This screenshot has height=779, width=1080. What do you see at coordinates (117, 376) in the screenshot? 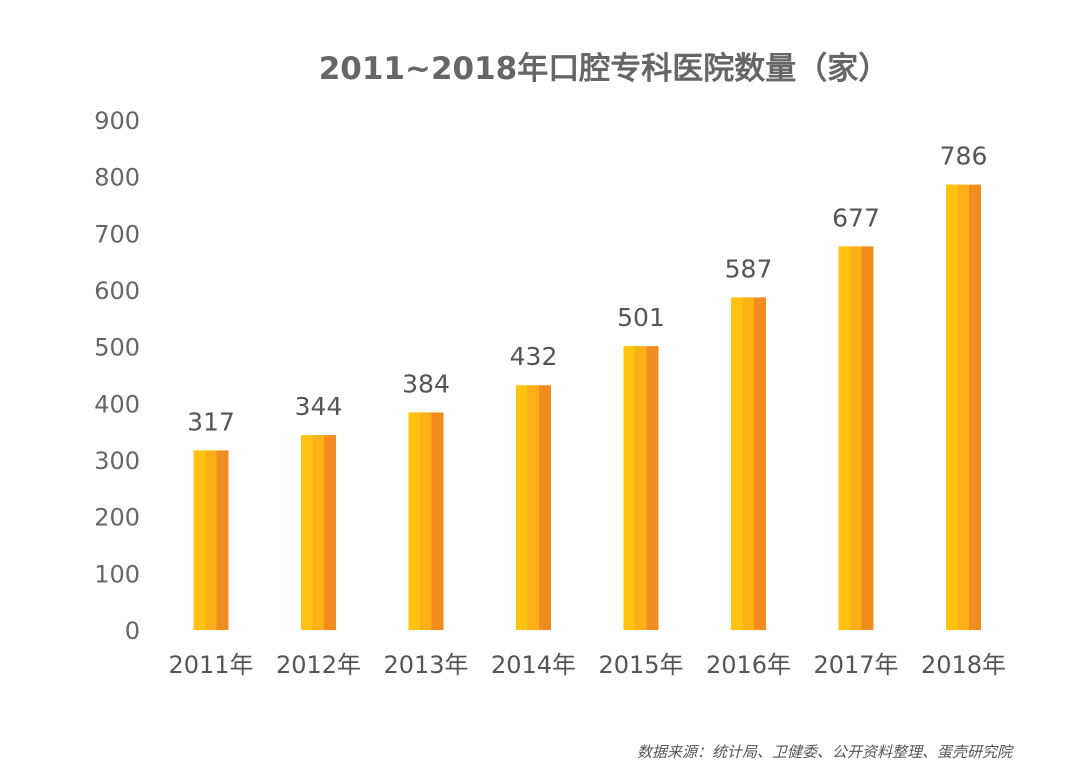
I see `y-axis: 0 100 200 300 400 500 600 700 800 900` at bounding box center [117, 376].